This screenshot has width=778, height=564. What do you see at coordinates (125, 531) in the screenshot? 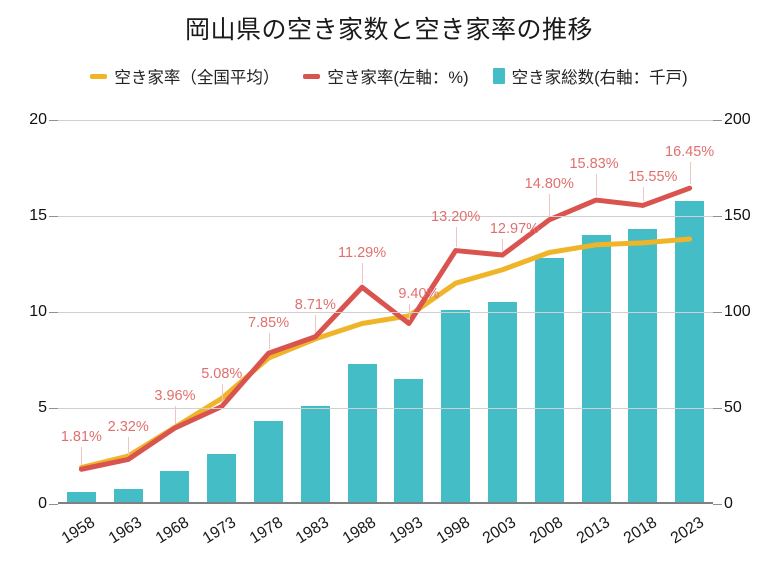
I see `x-axis-label: 1963` at bounding box center [125, 531].